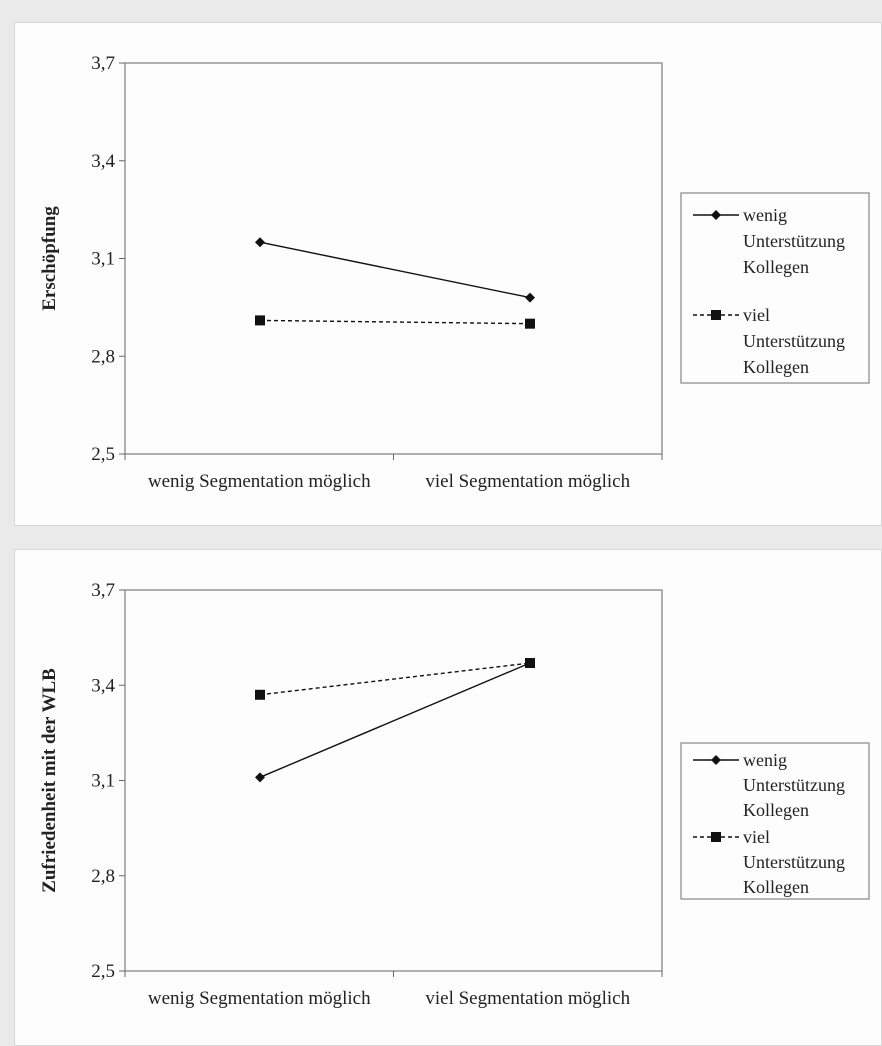 This screenshot has height=1046, width=882. What do you see at coordinates (49, 258) in the screenshot?
I see `y-axis-label: Erschöpfung` at bounding box center [49, 258].